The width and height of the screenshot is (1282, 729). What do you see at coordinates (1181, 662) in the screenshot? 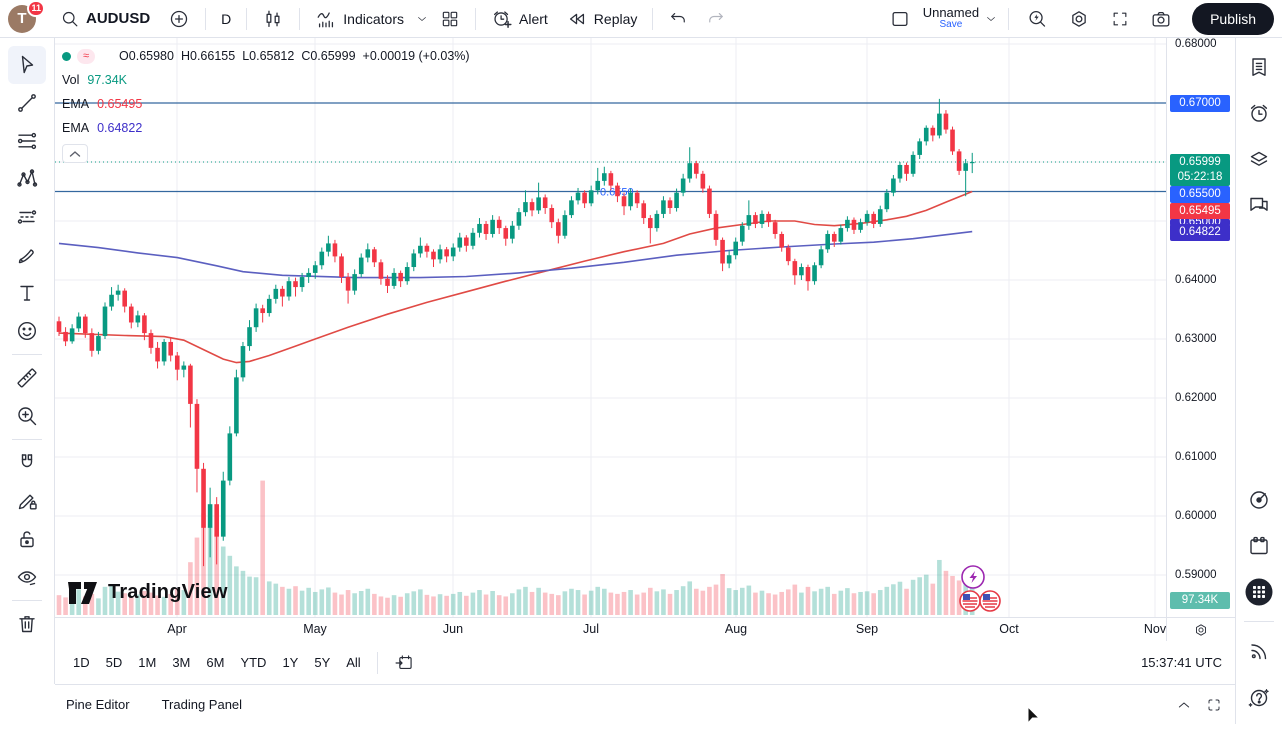
I see `clock-timezone: 15:37:41 UTC` at bounding box center [1181, 662].